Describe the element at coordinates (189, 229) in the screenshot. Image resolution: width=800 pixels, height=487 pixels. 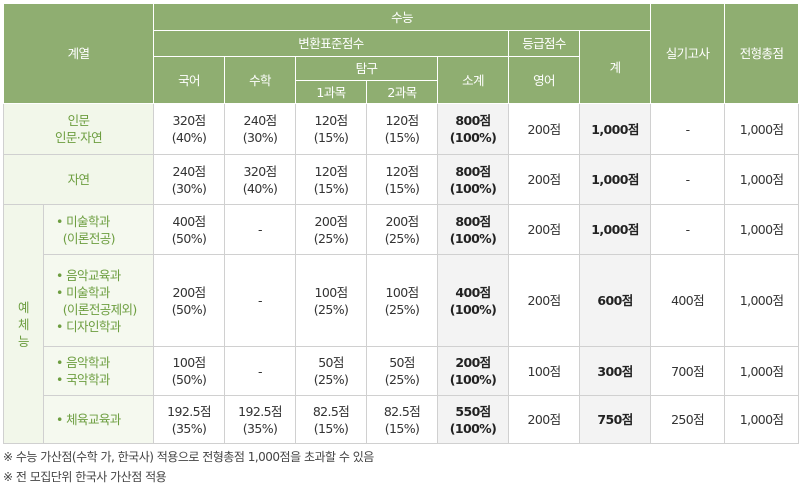
I see `cell-gugeo: 400점 (50%)` at that location.